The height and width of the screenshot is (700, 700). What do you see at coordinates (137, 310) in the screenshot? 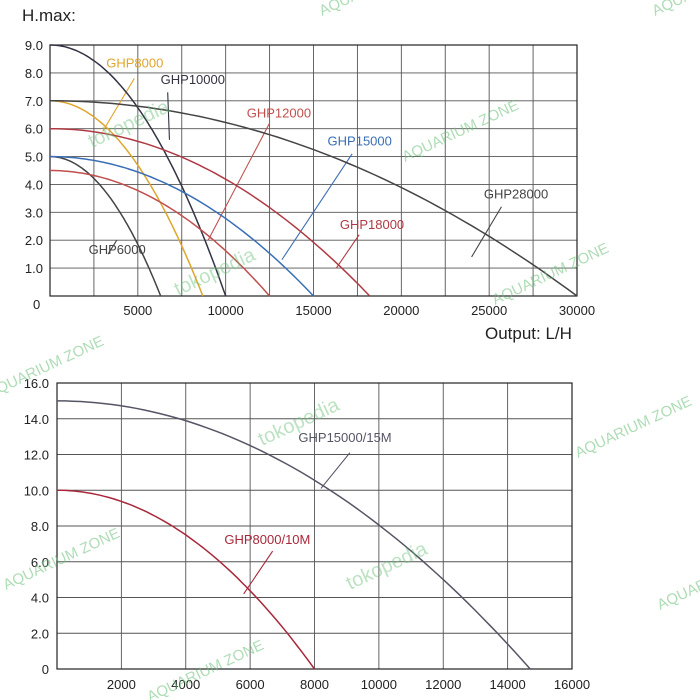
I see `x-tick-label: 5000` at bounding box center [137, 310].